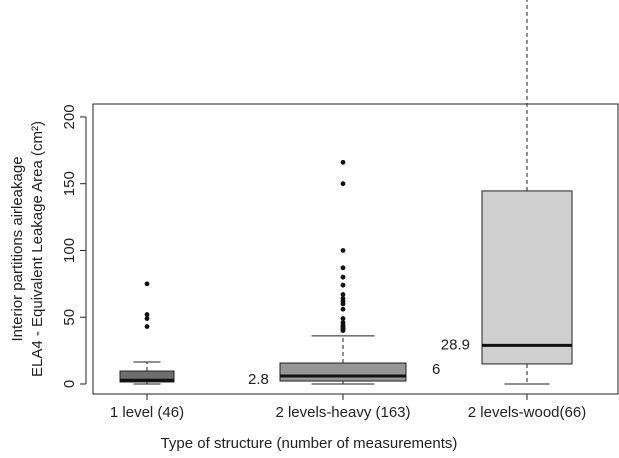 This screenshot has height=458, width=619. Describe the element at coordinates (436, 369) in the screenshot. I see `median-label: 6` at that location.